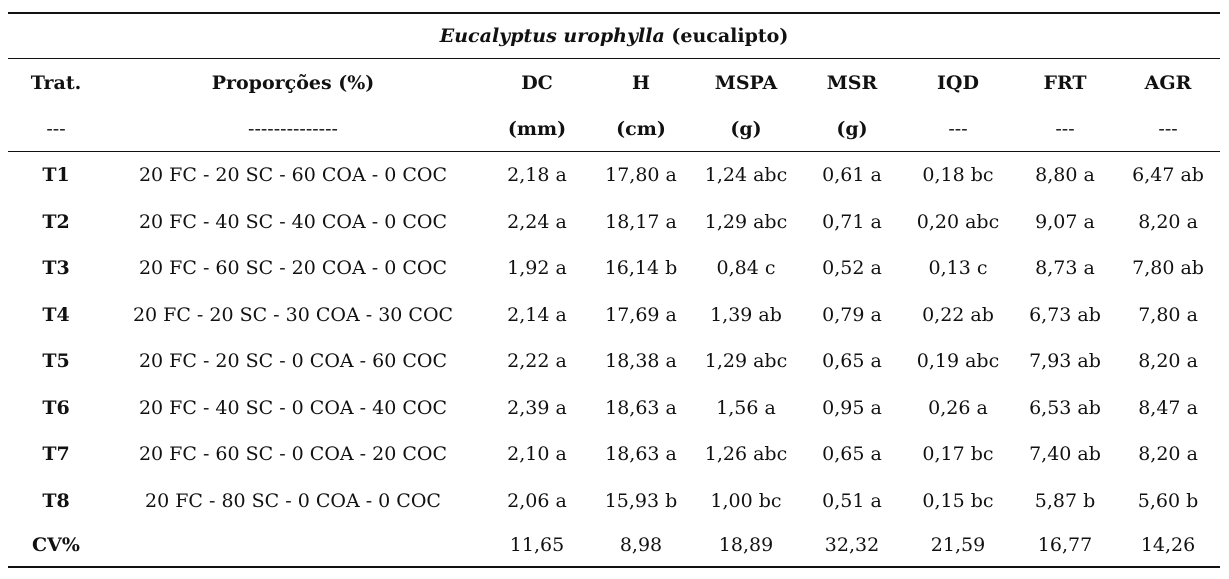 This screenshot has height=579, width=1229. I want to click on cell-msr: 0,71 a, so click(852, 221).